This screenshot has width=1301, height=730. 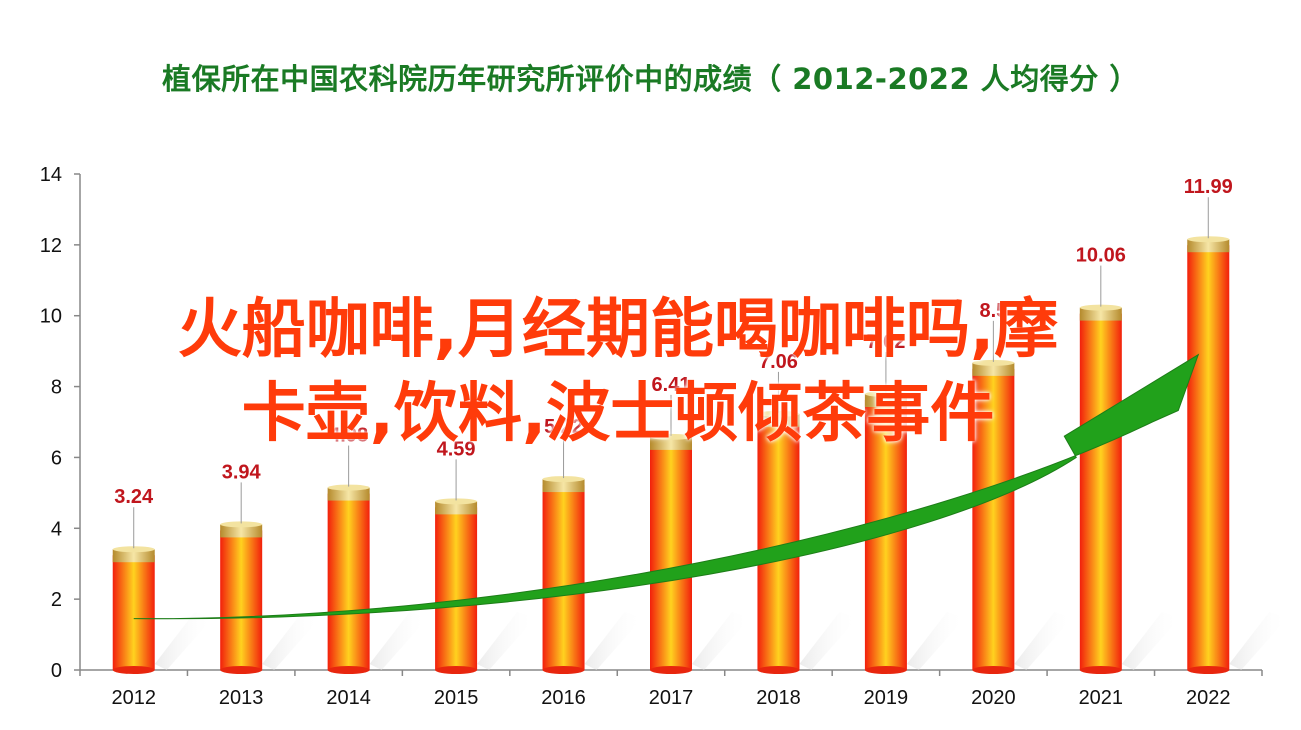 I want to click on x-tick-label: 2020, so click(x=993, y=698).